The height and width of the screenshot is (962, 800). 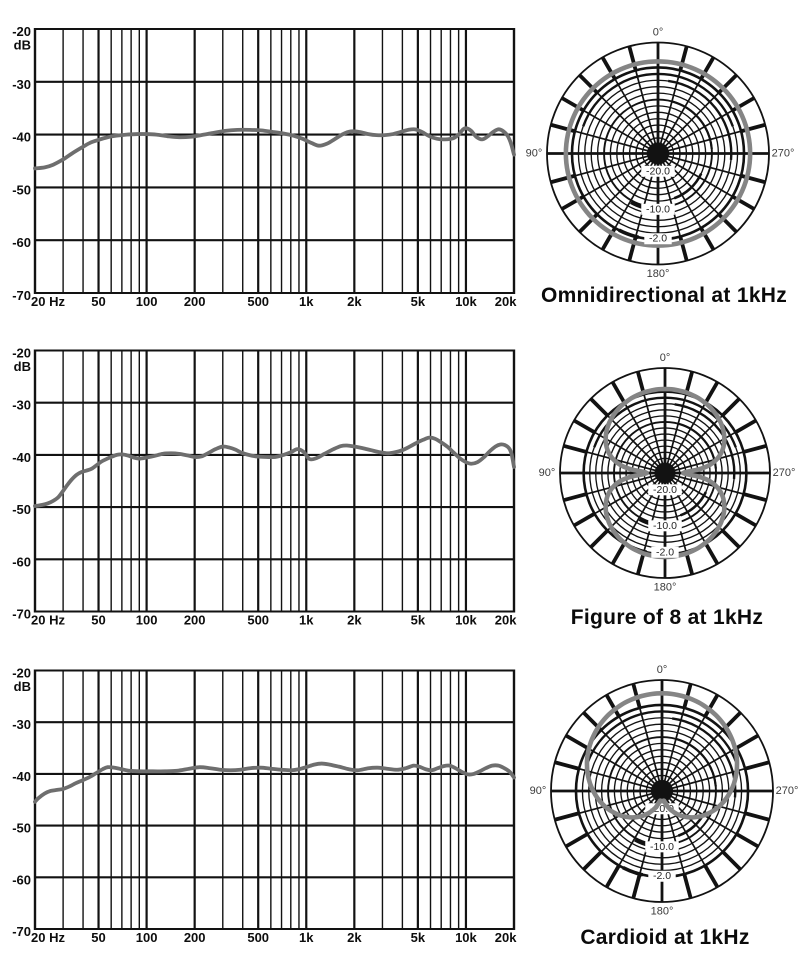 I want to click on x-tick-label: 200, so click(x=195, y=301).